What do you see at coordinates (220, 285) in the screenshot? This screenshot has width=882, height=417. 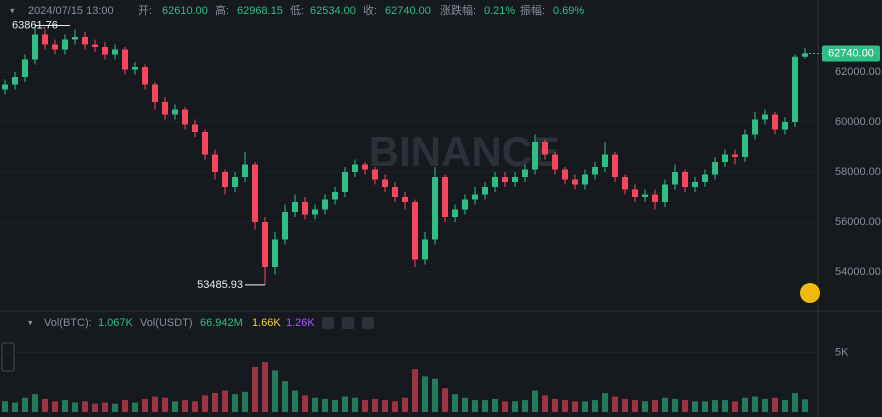 I see `low-label: 53485.93` at bounding box center [220, 285].